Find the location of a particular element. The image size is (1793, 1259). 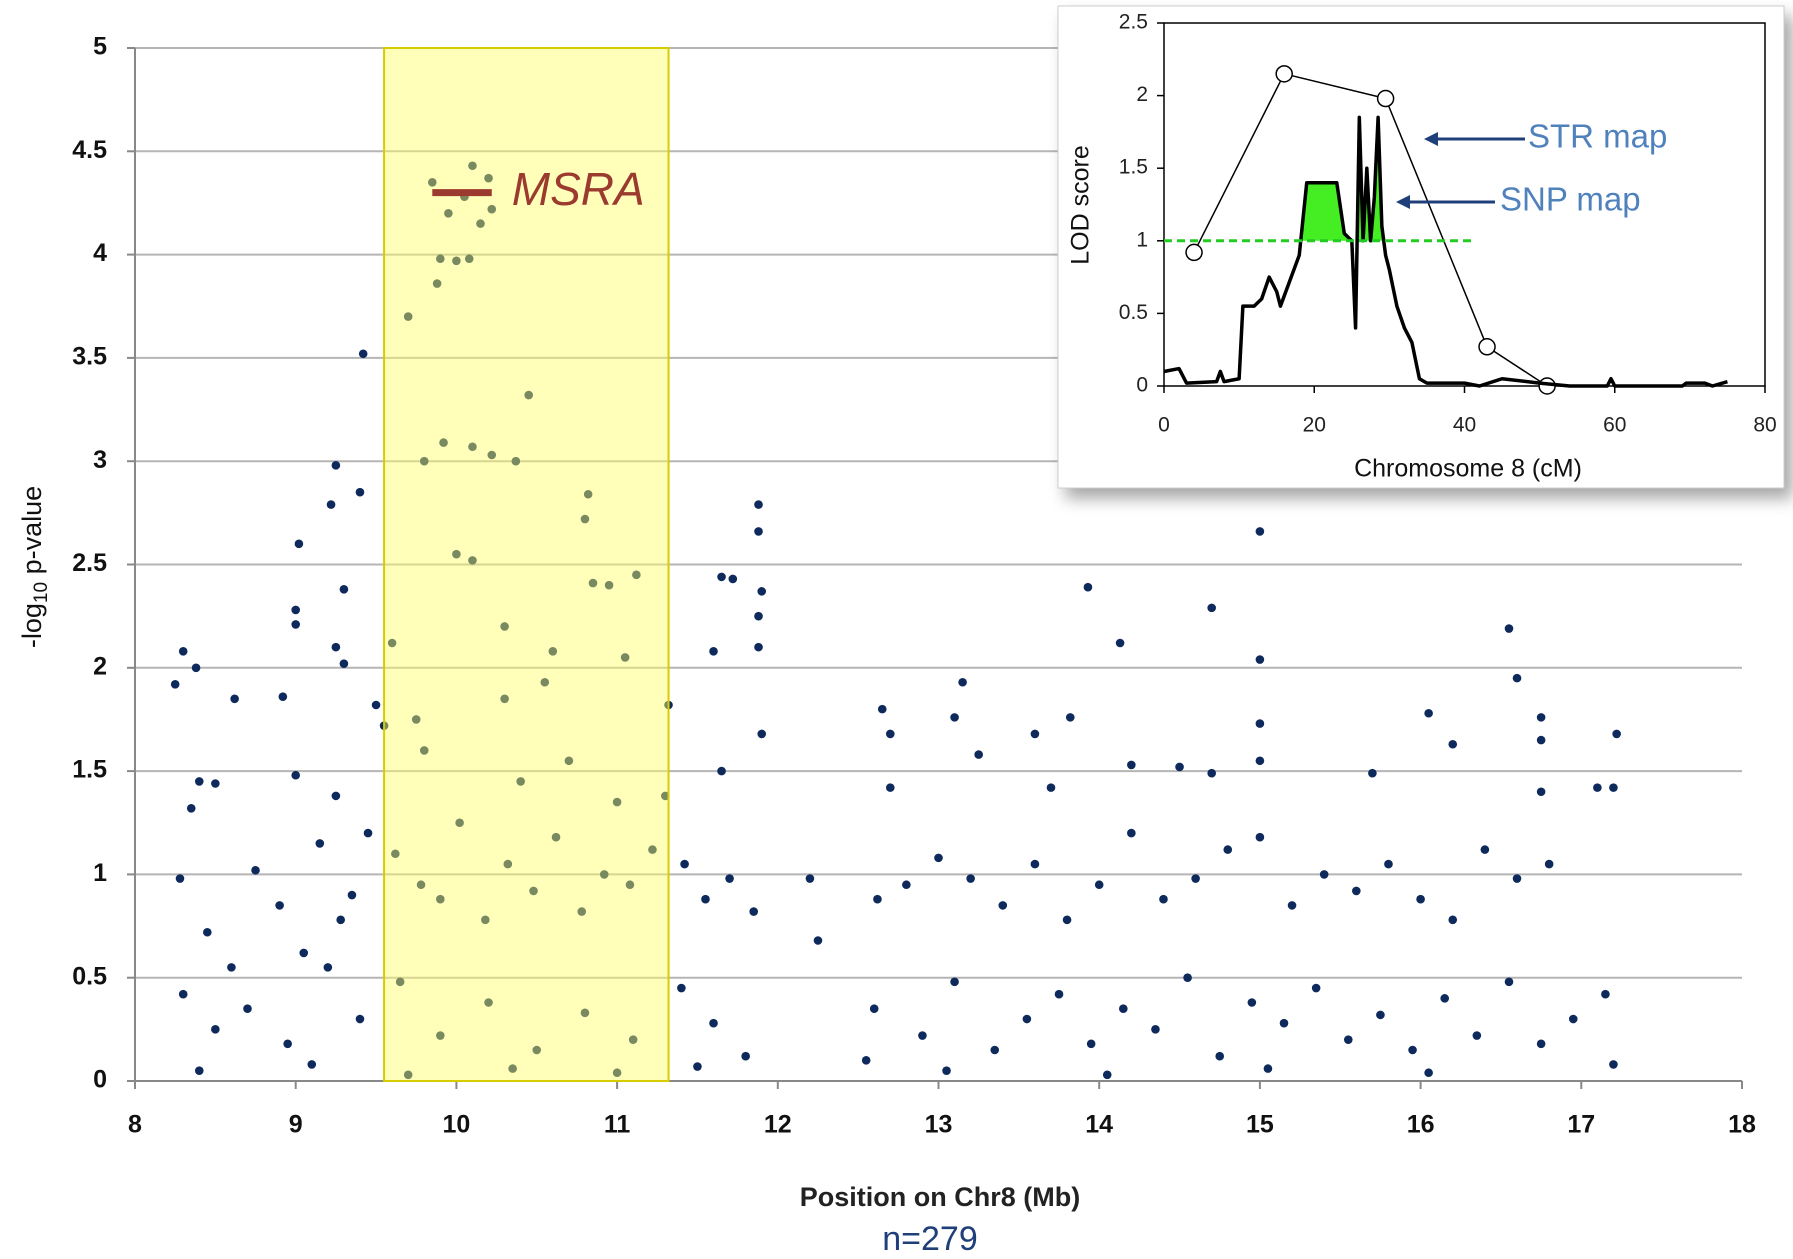

highlight-region is located at coordinates (526, 564).